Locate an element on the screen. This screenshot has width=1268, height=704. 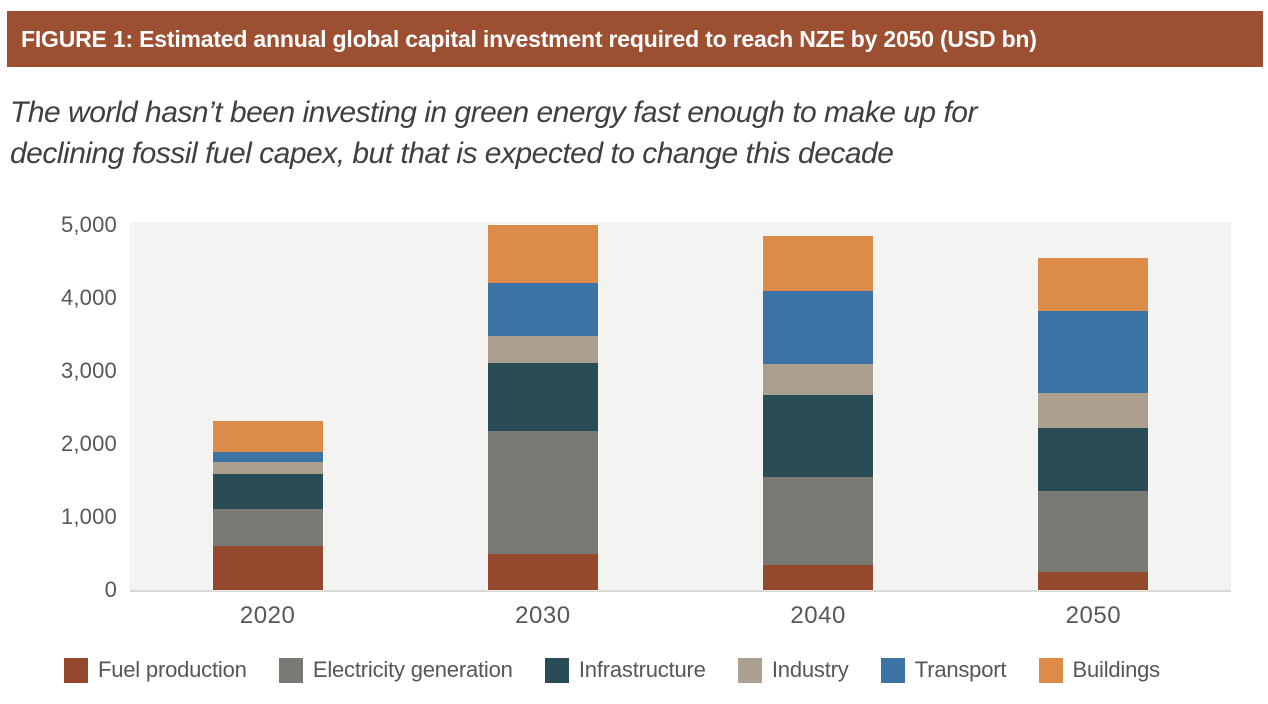
bar-column-2020 is located at coordinates (267, 407).